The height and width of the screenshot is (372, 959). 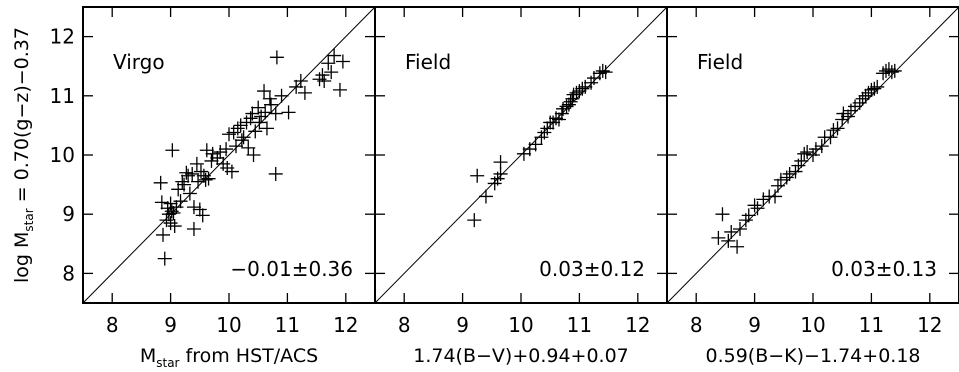 I want to click on panel-field-bk-xtick-label-12: 12, so click(x=929, y=325).